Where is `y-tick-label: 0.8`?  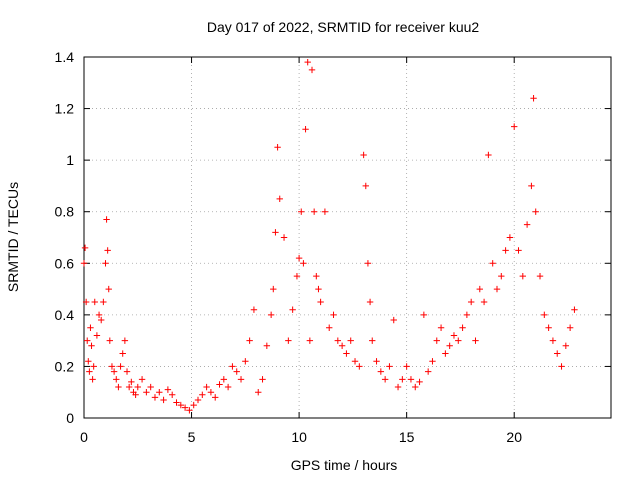 y-tick-label: 0.8 is located at coordinates (65, 212).